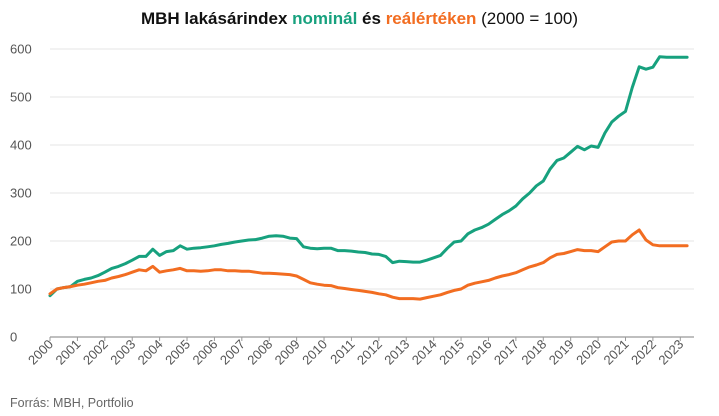 The height and width of the screenshot is (416, 719). Describe the element at coordinates (479, 352) in the screenshot. I see `x-tick-label: 2016` at that location.